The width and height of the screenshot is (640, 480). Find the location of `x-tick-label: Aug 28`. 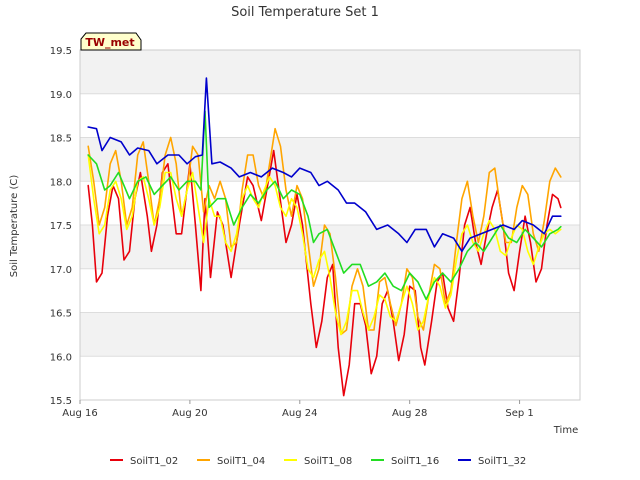

x-tick-label: Aug 28 is located at coordinates (409, 413).